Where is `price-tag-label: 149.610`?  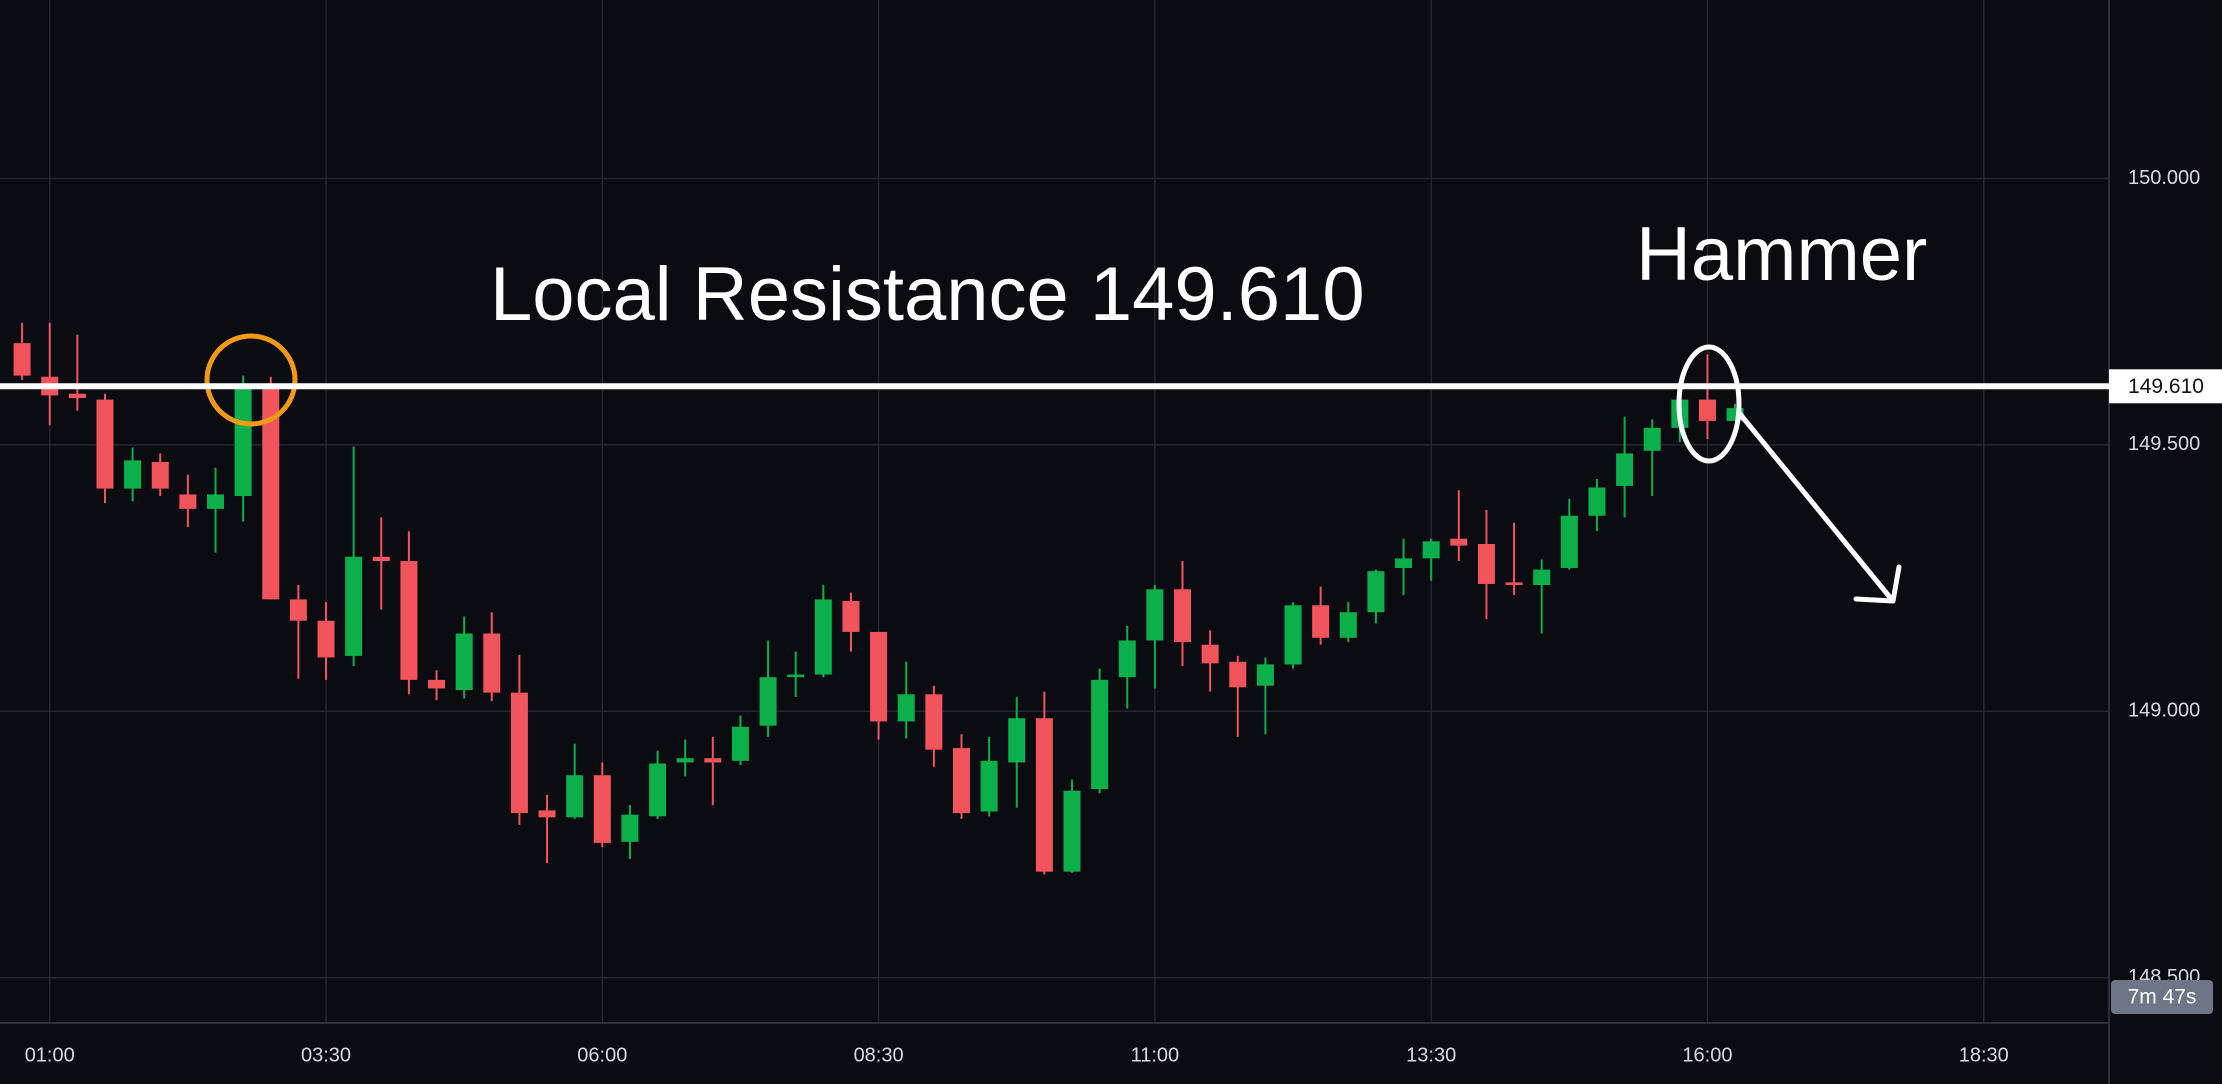
price-tag-label: 149.610 is located at coordinates (2166, 386).